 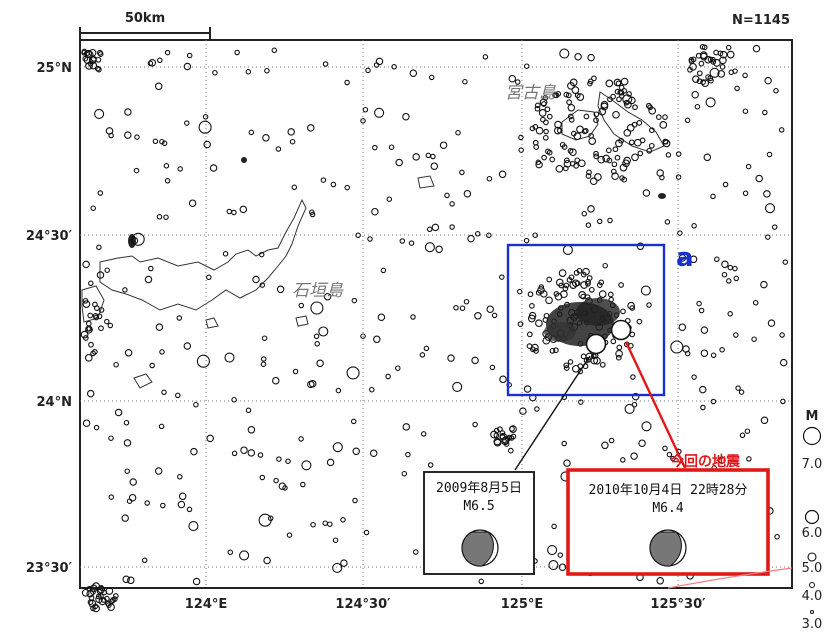 What do you see at coordinates (668, 522) in the screenshot?
I see `mechanism-box-2010: 2010年10月4日 22時28分 M6.4` at bounding box center [668, 522].